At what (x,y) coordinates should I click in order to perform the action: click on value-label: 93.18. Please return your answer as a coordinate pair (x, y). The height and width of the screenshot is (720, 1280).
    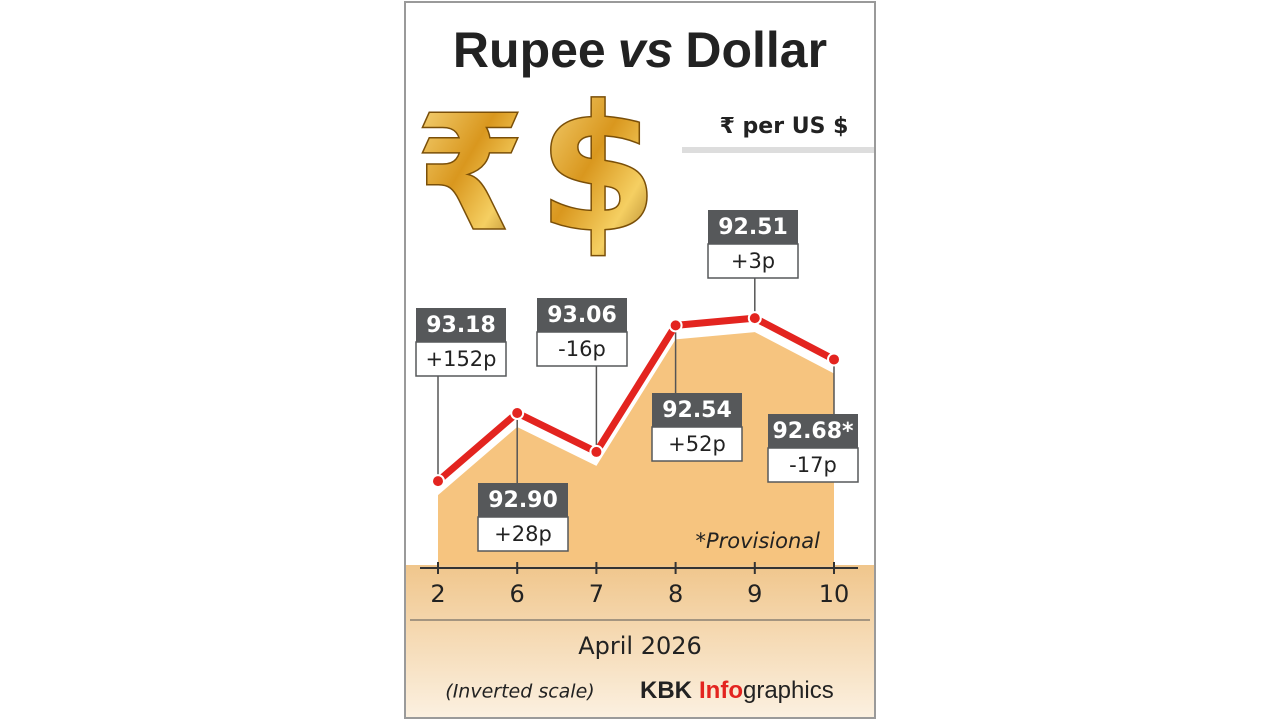
    Looking at the image, I should click on (461, 325).